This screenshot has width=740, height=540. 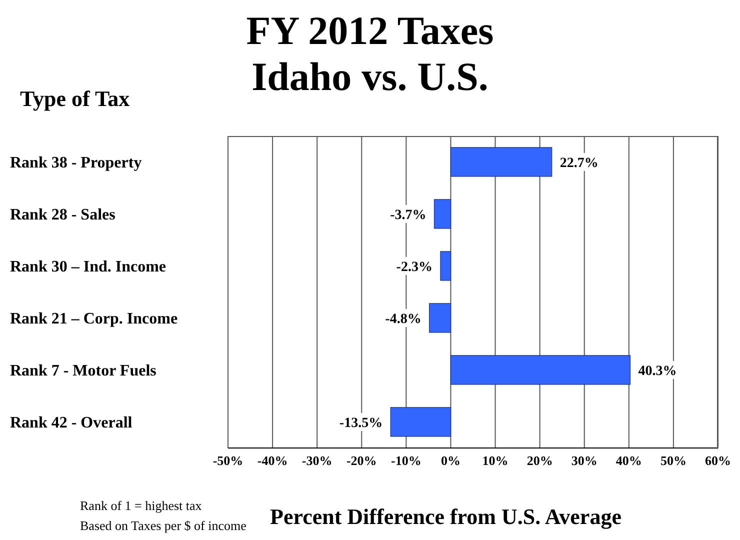 I want to click on x-tick-label: 60%, so click(x=718, y=460).